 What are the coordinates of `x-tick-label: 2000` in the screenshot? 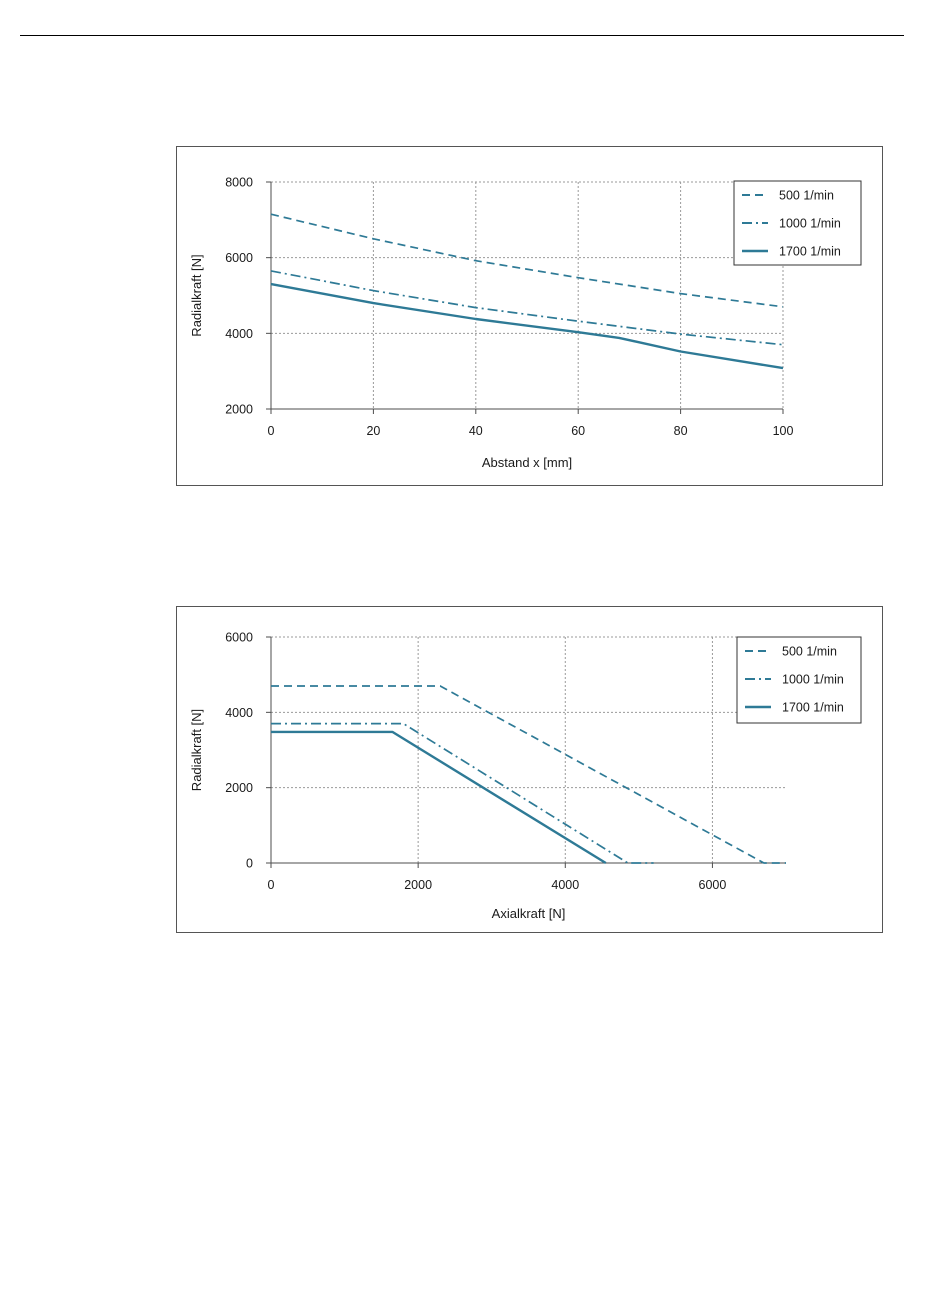 It's located at (418, 885).